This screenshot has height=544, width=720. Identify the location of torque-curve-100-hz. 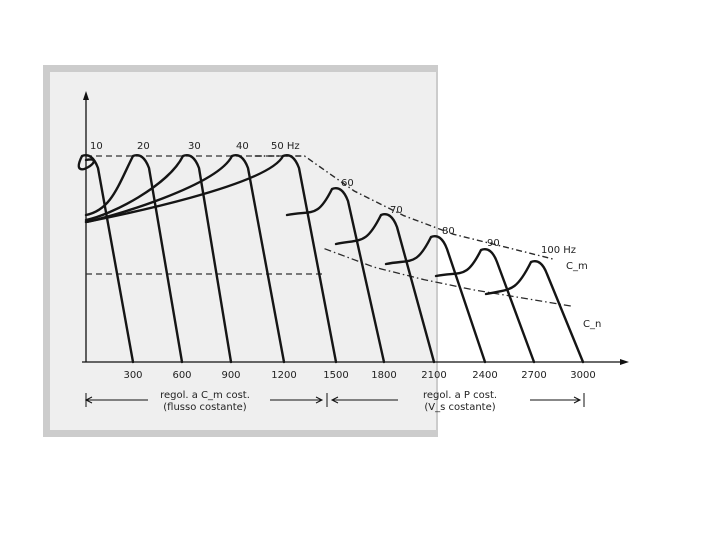
(534, 312).